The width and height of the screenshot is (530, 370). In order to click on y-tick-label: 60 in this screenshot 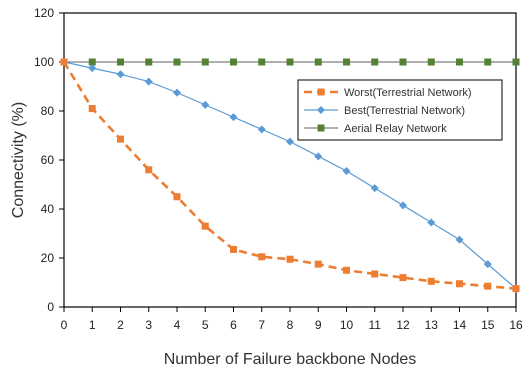, I will do `click(48, 160)`.